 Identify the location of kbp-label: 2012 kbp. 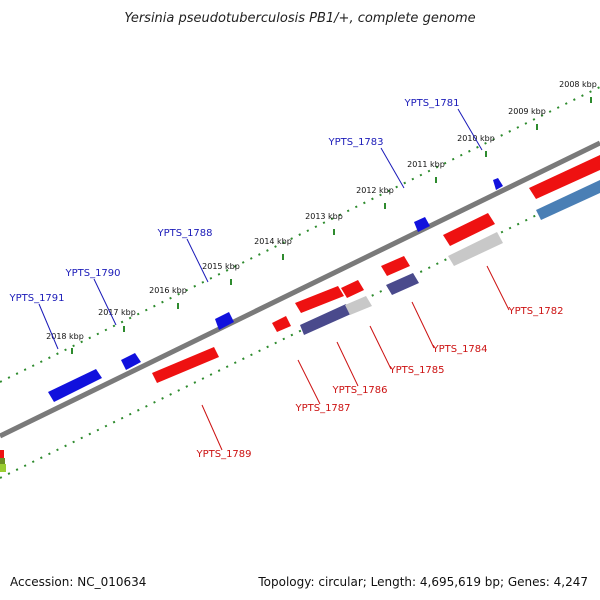
(375, 190).